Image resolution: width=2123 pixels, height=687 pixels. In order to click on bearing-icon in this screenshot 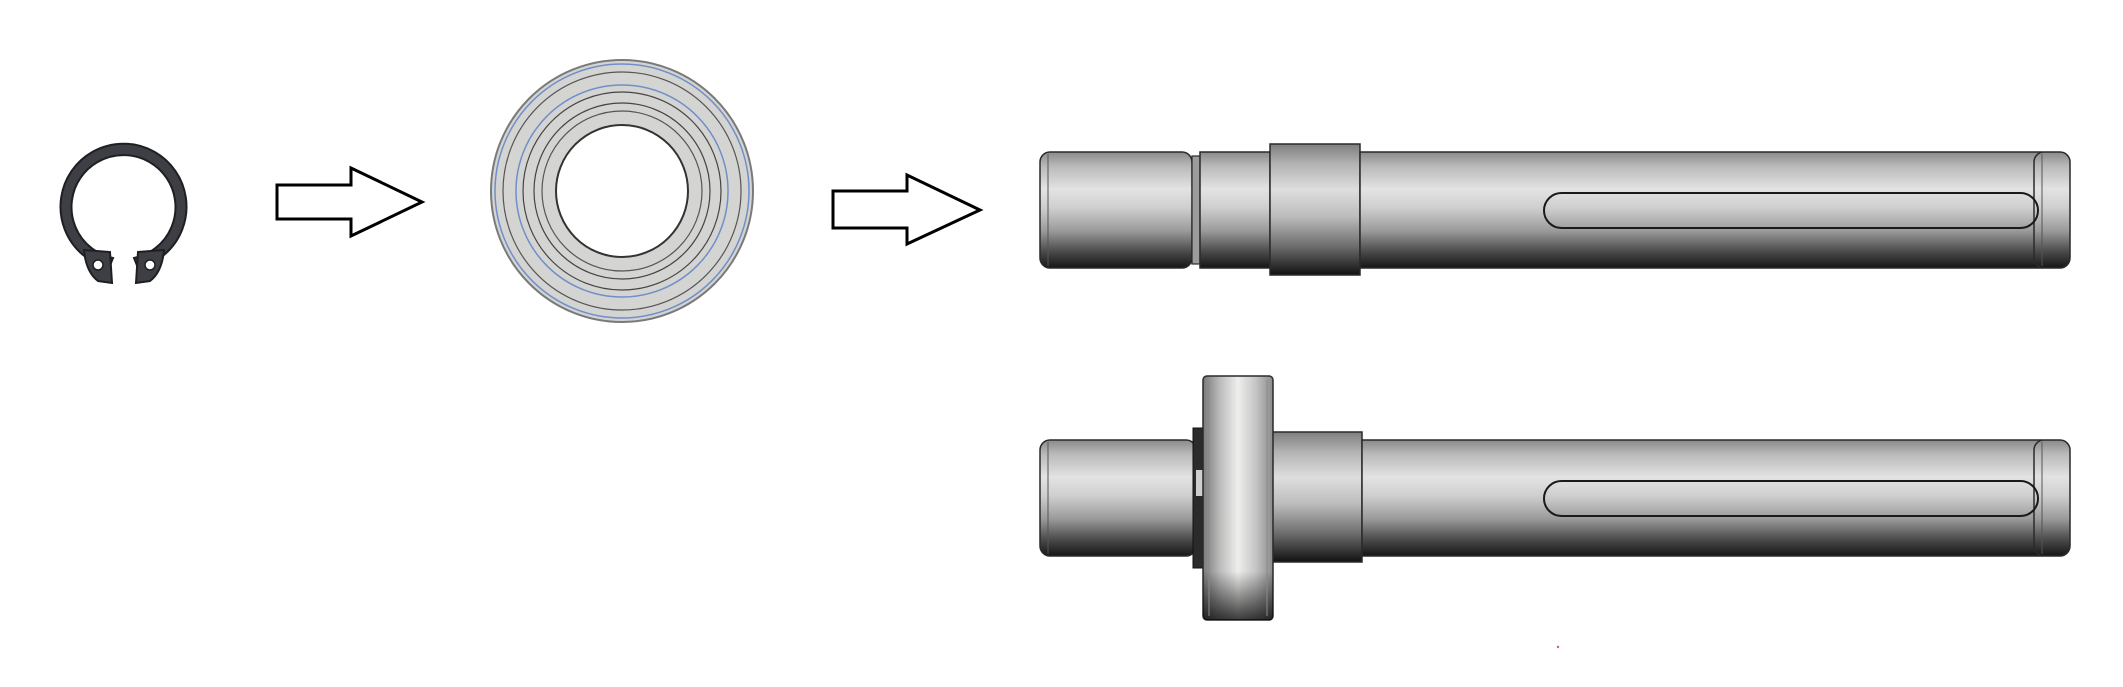, I will do `click(622, 191)`.